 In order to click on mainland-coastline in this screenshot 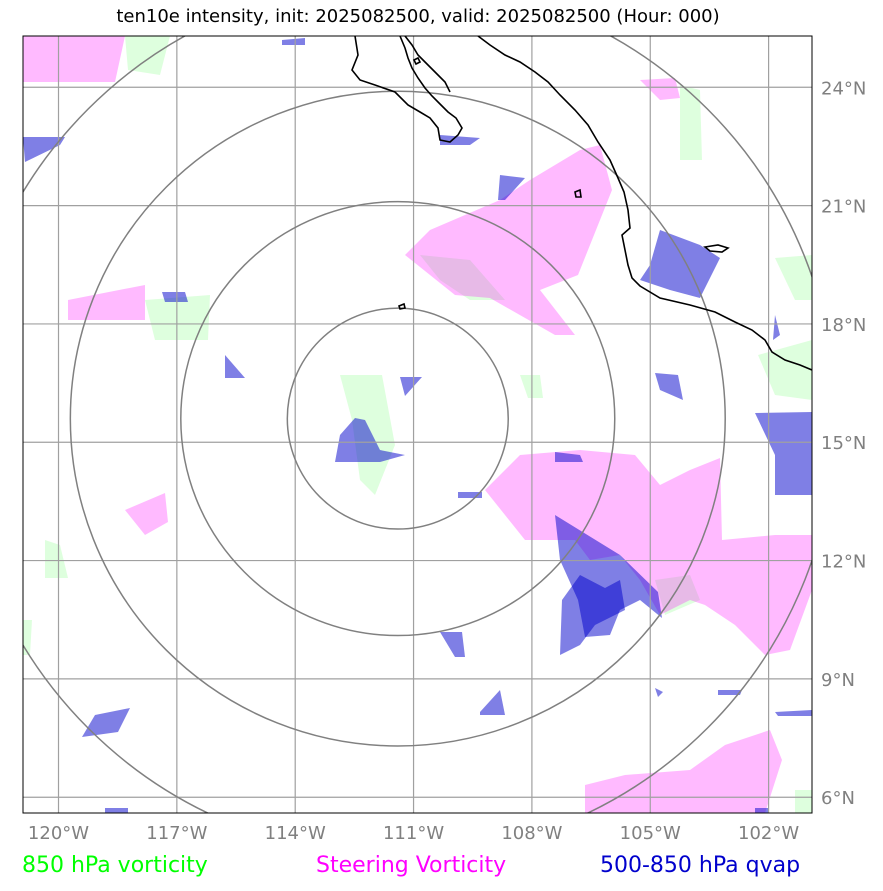, I will do `click(644, 203)`.